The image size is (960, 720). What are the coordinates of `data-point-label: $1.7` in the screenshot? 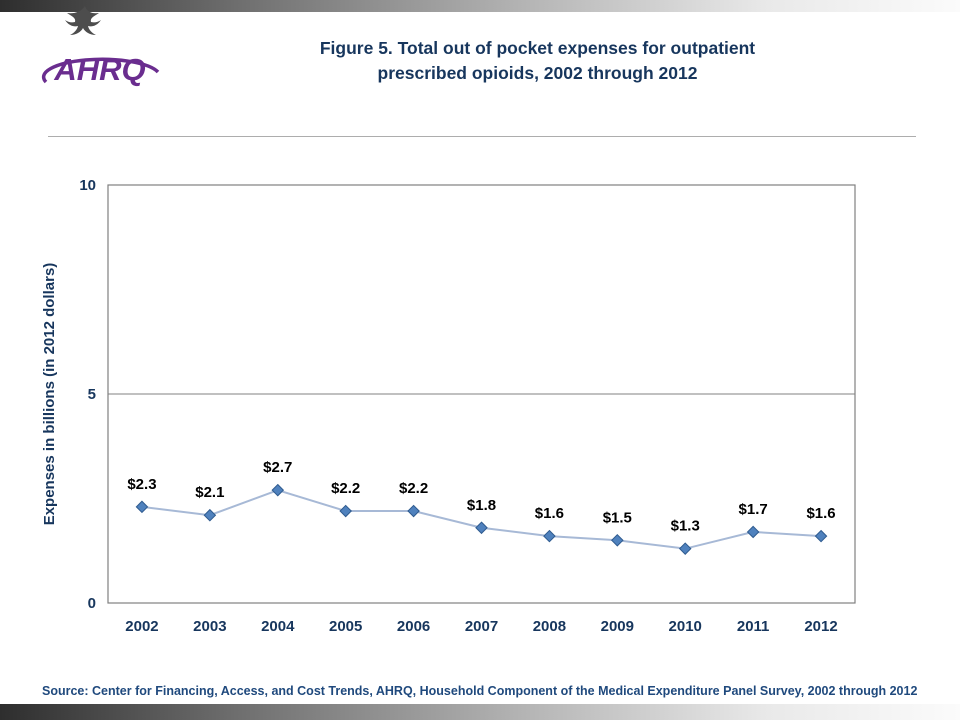 It's located at (753, 509).